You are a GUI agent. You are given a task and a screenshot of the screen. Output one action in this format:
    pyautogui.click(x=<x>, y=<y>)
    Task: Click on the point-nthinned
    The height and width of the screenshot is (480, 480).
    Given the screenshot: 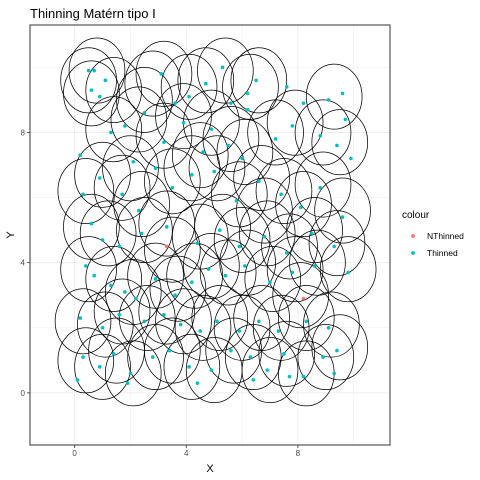 What is the action you would take?
    pyautogui.click(x=166, y=246)
    